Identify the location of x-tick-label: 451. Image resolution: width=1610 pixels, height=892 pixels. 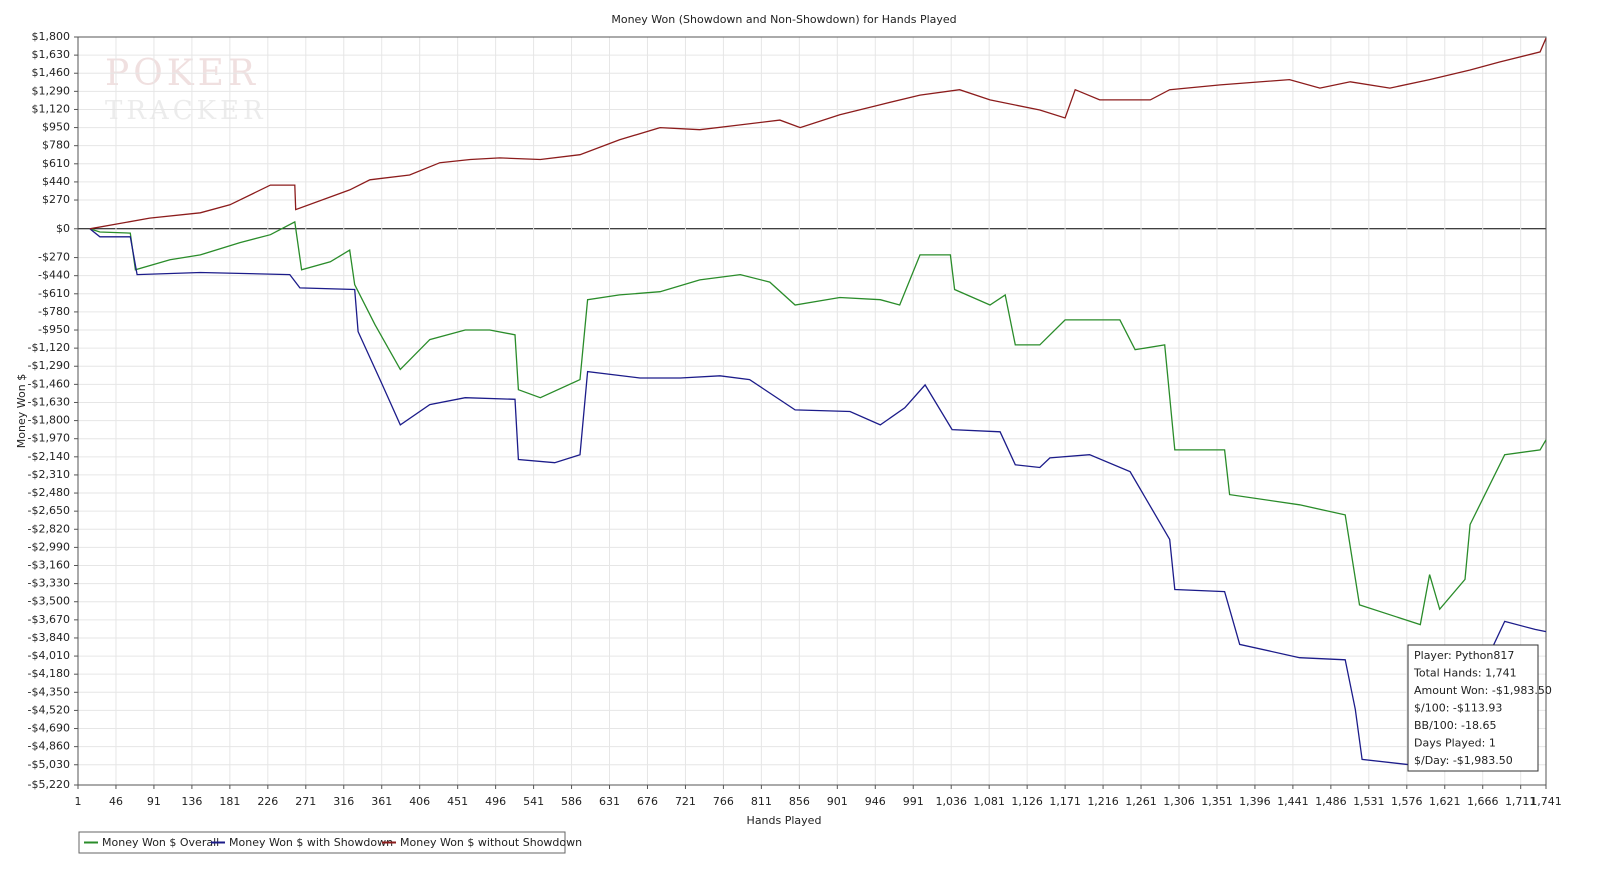
(457, 801).